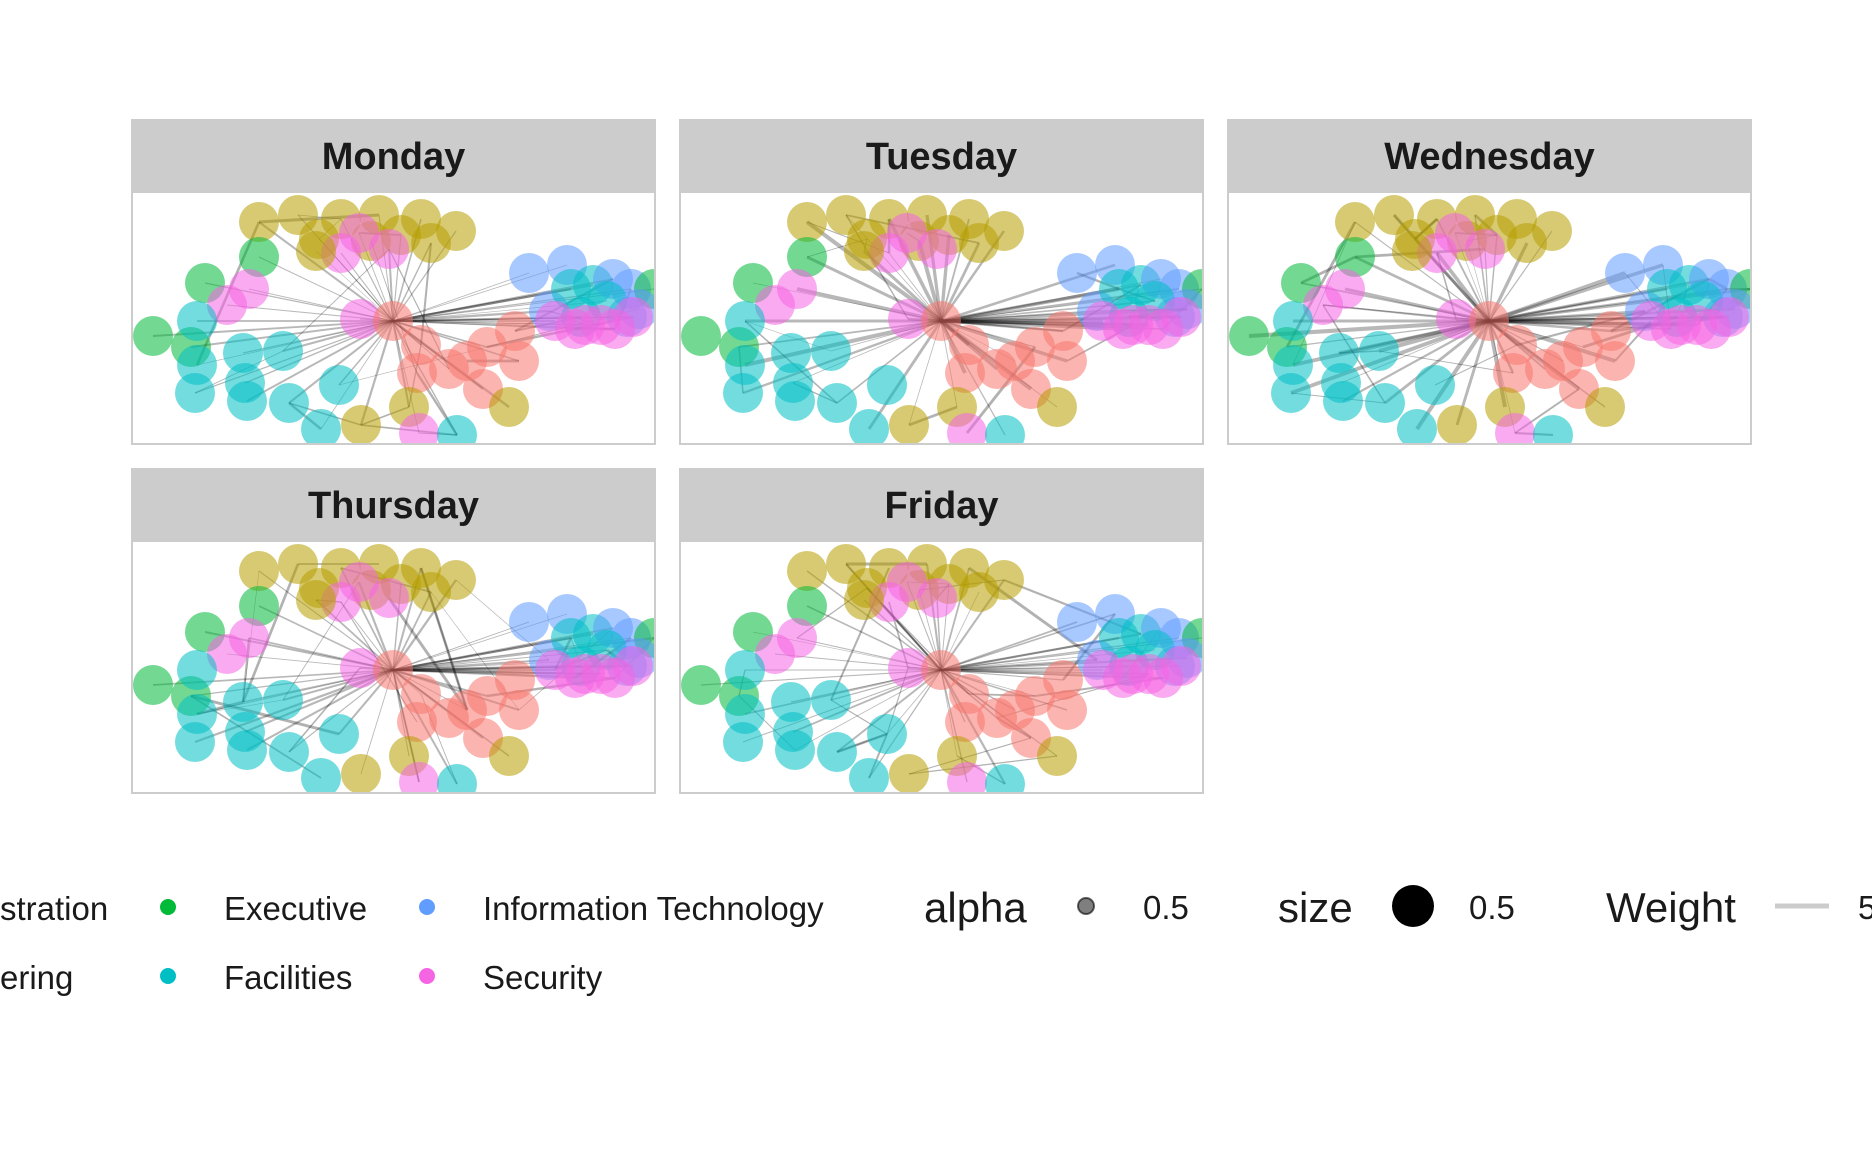  Describe the element at coordinates (1166, 907) in the screenshot. I see `legend-alpha-value: 0.5` at that location.